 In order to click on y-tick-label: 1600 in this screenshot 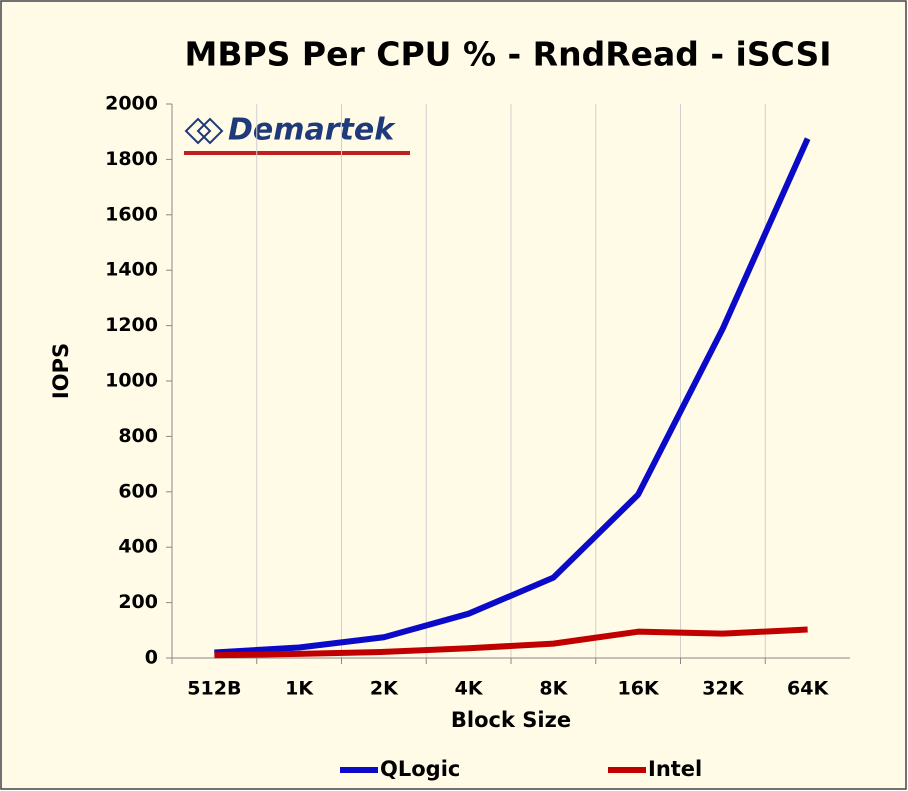, I will do `click(131, 214)`.